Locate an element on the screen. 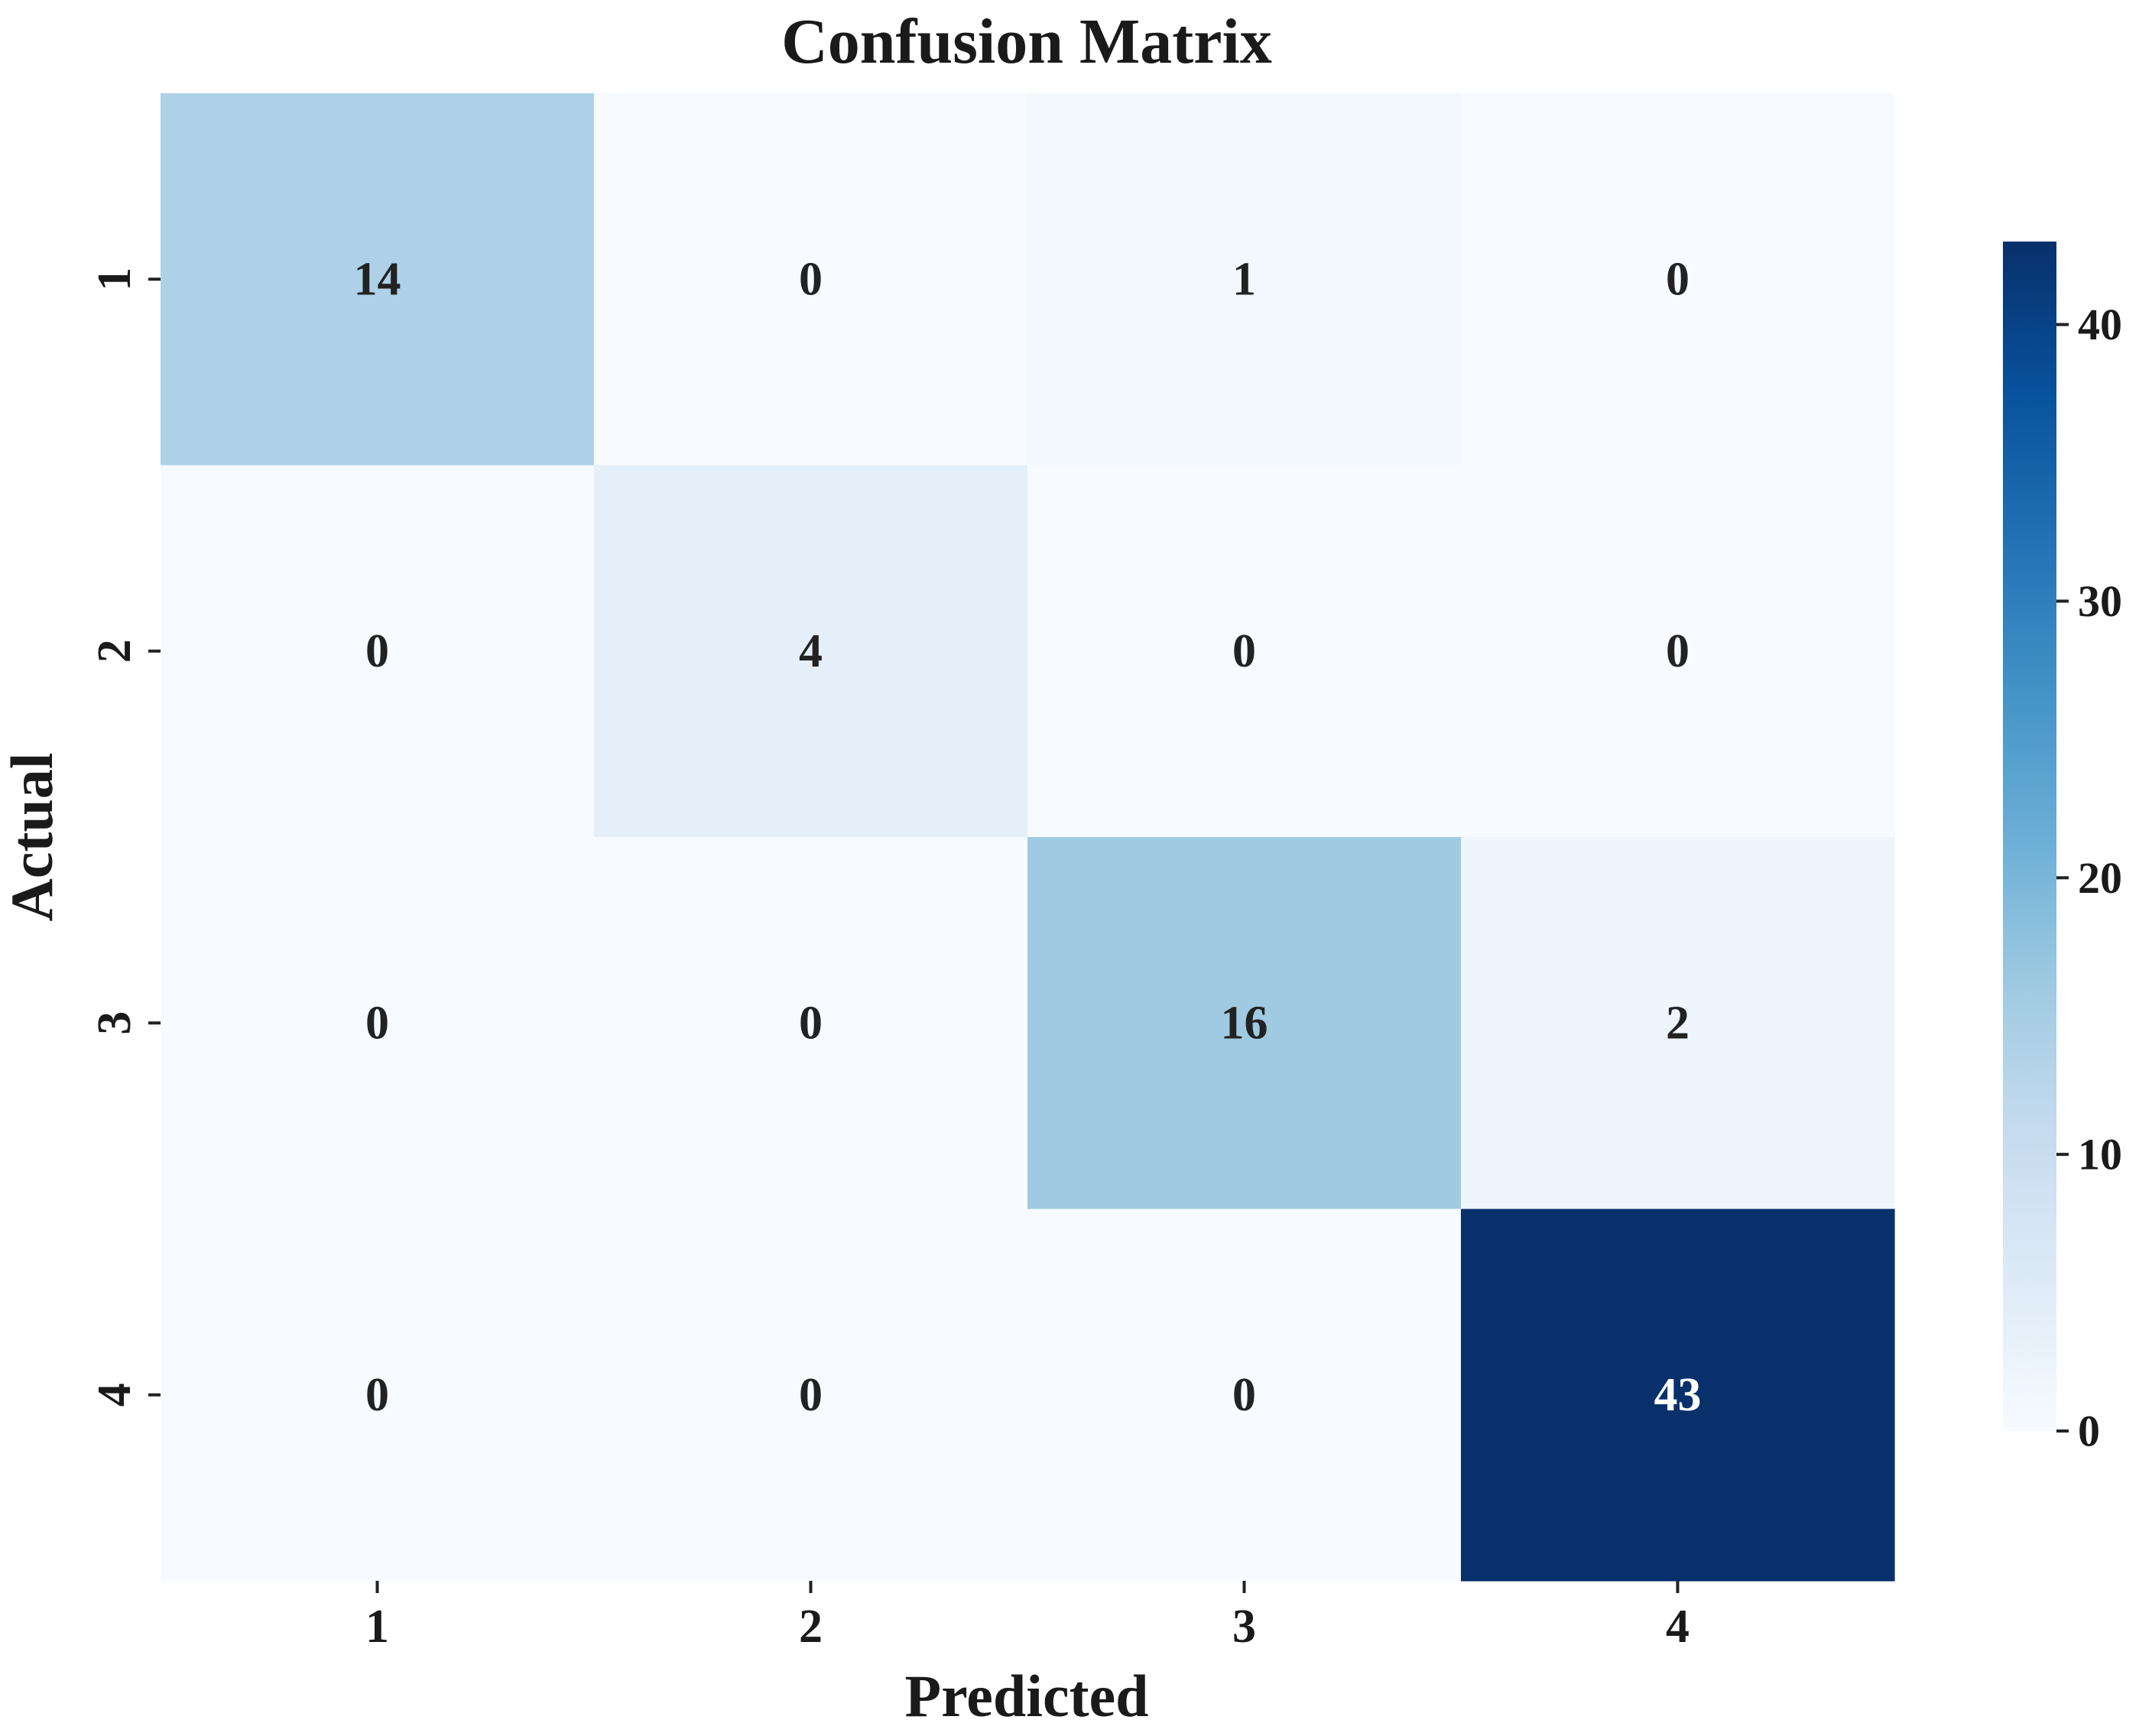 The height and width of the screenshot is (1736, 2152). cell-annotation-r1-c1: 14 is located at coordinates (377, 279).